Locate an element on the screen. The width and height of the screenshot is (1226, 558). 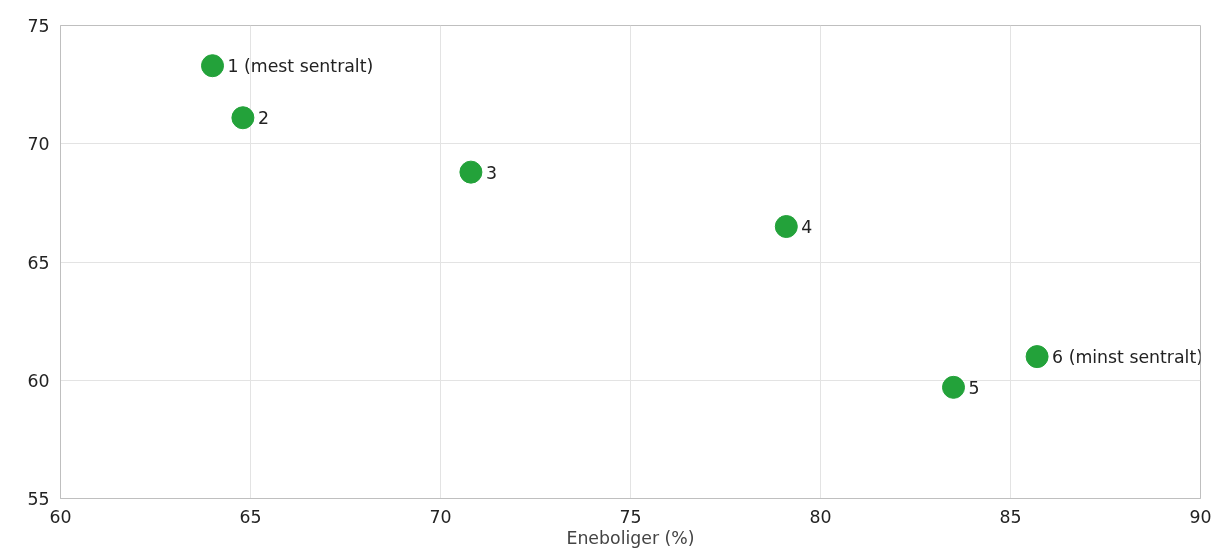
annotation: 5 is located at coordinates (974, 387).